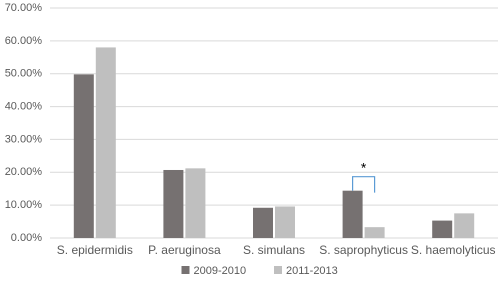 The height and width of the screenshot is (290, 500). What do you see at coordinates (24, 41) in the screenshot?
I see `y-tick-label: 60.00%` at bounding box center [24, 41].